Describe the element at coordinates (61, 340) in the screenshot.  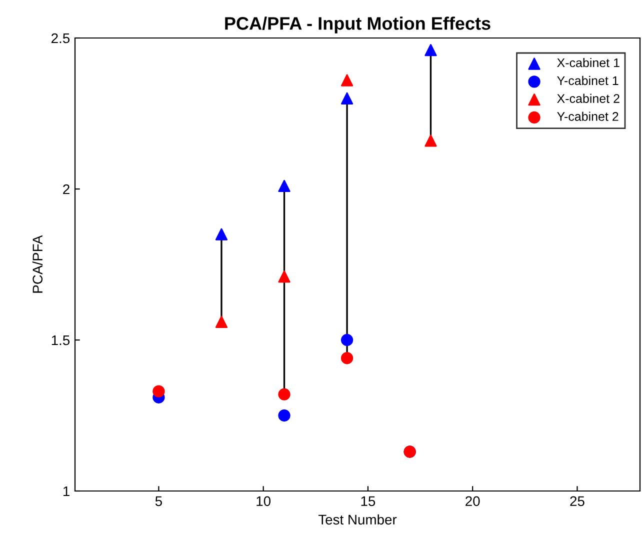
I see `y-tick-label: 1.5` at that location.